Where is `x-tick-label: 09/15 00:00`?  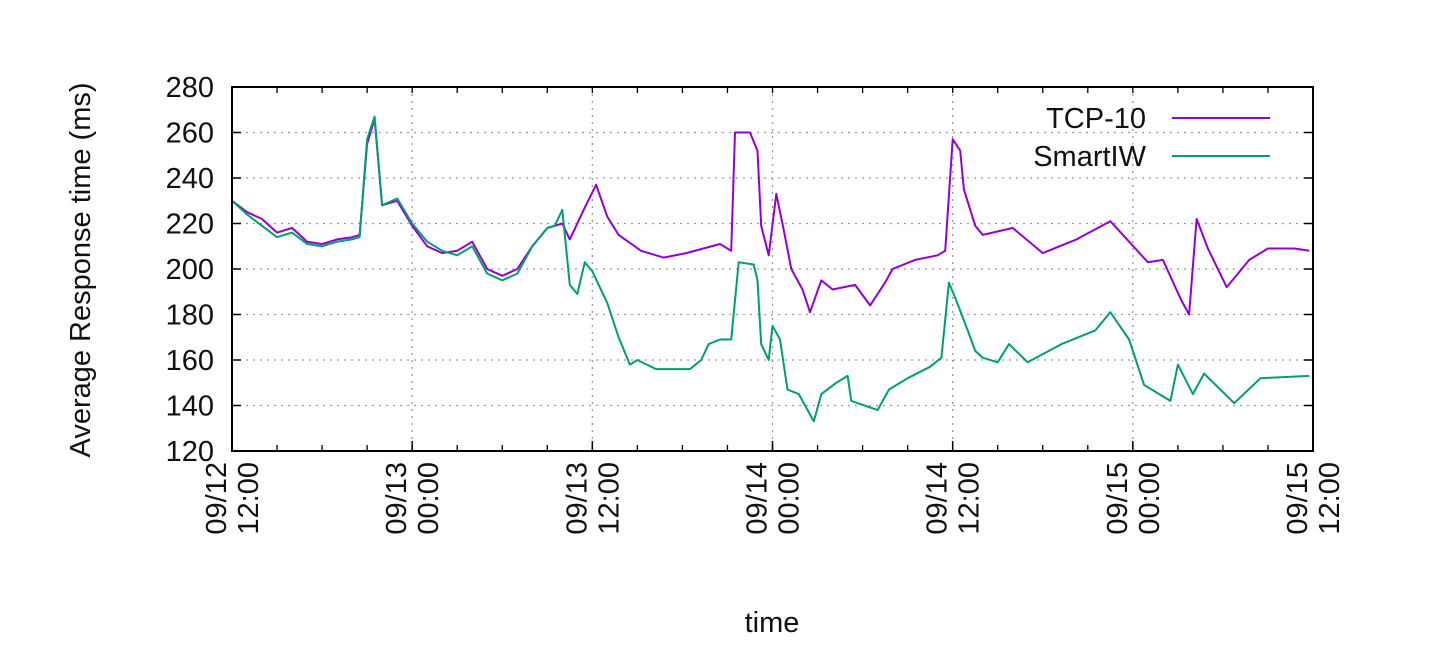
x-tick-label: 09/15 00:00 is located at coordinates (1134, 498).